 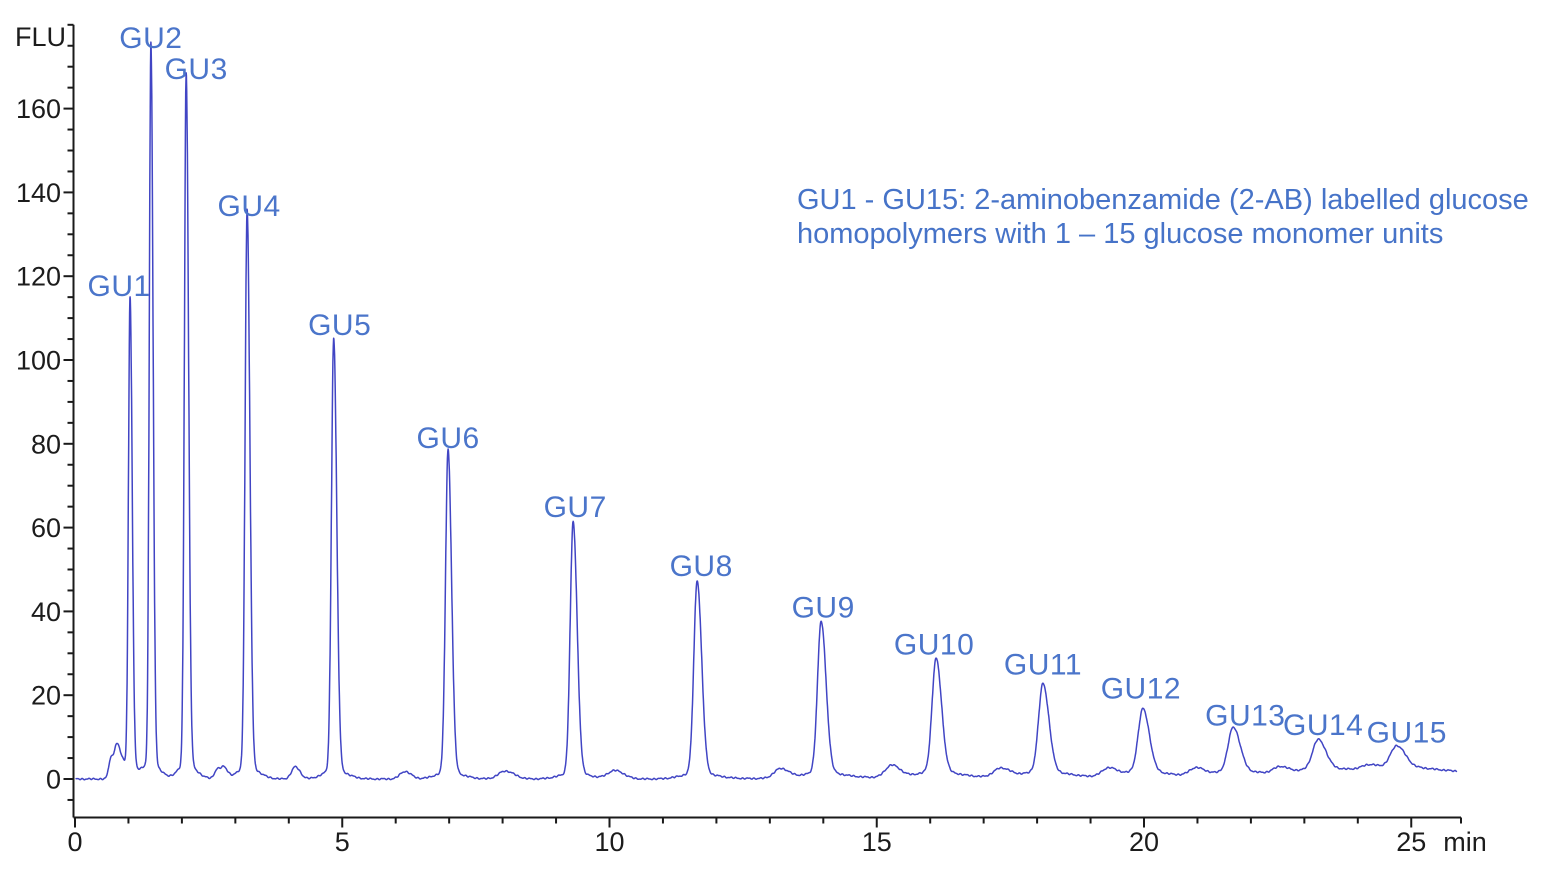 What do you see at coordinates (150, 38) in the screenshot?
I see `peak-label-gu2: GU2` at bounding box center [150, 38].